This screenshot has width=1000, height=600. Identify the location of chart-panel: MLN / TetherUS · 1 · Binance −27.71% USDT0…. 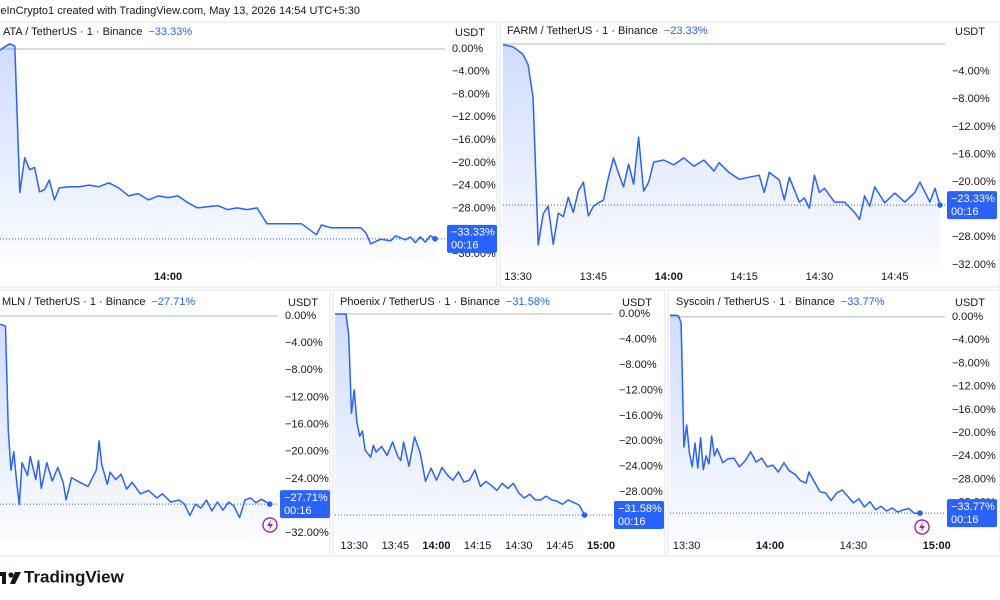
(165, 423).